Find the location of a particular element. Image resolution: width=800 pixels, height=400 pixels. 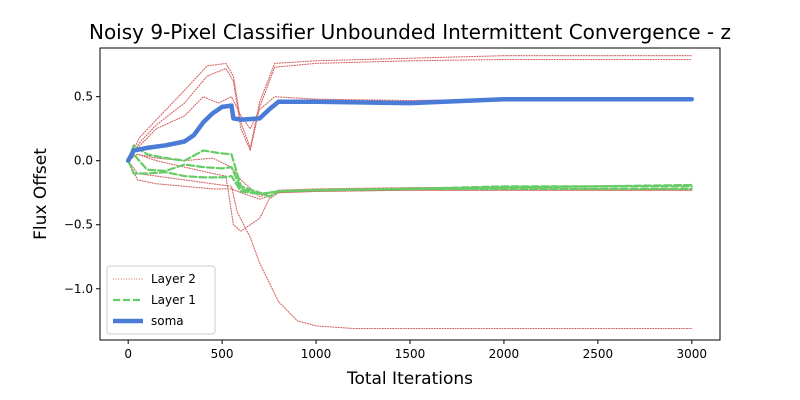

y-axis-label: Flux Offset is located at coordinates (41, 194).